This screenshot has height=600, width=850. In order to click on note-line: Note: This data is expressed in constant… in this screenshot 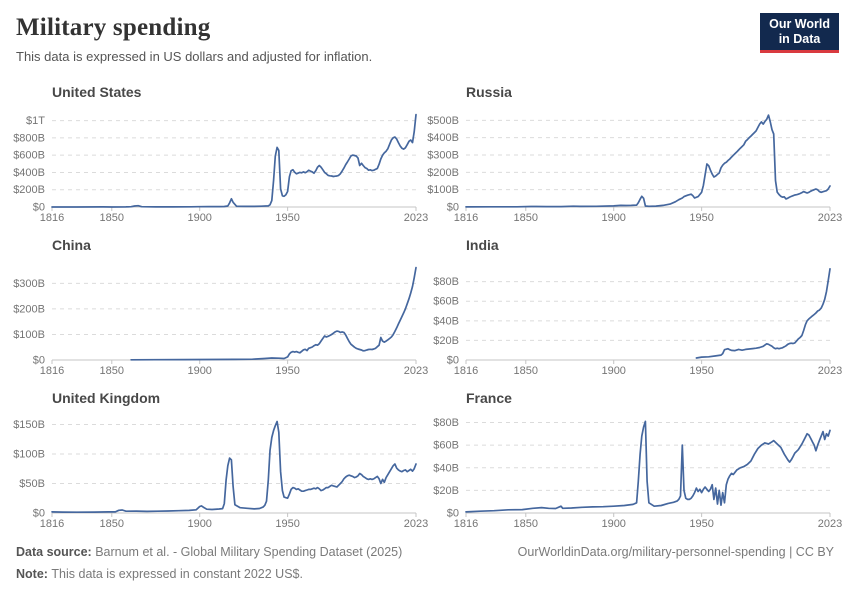, I will do `click(209, 575)`.